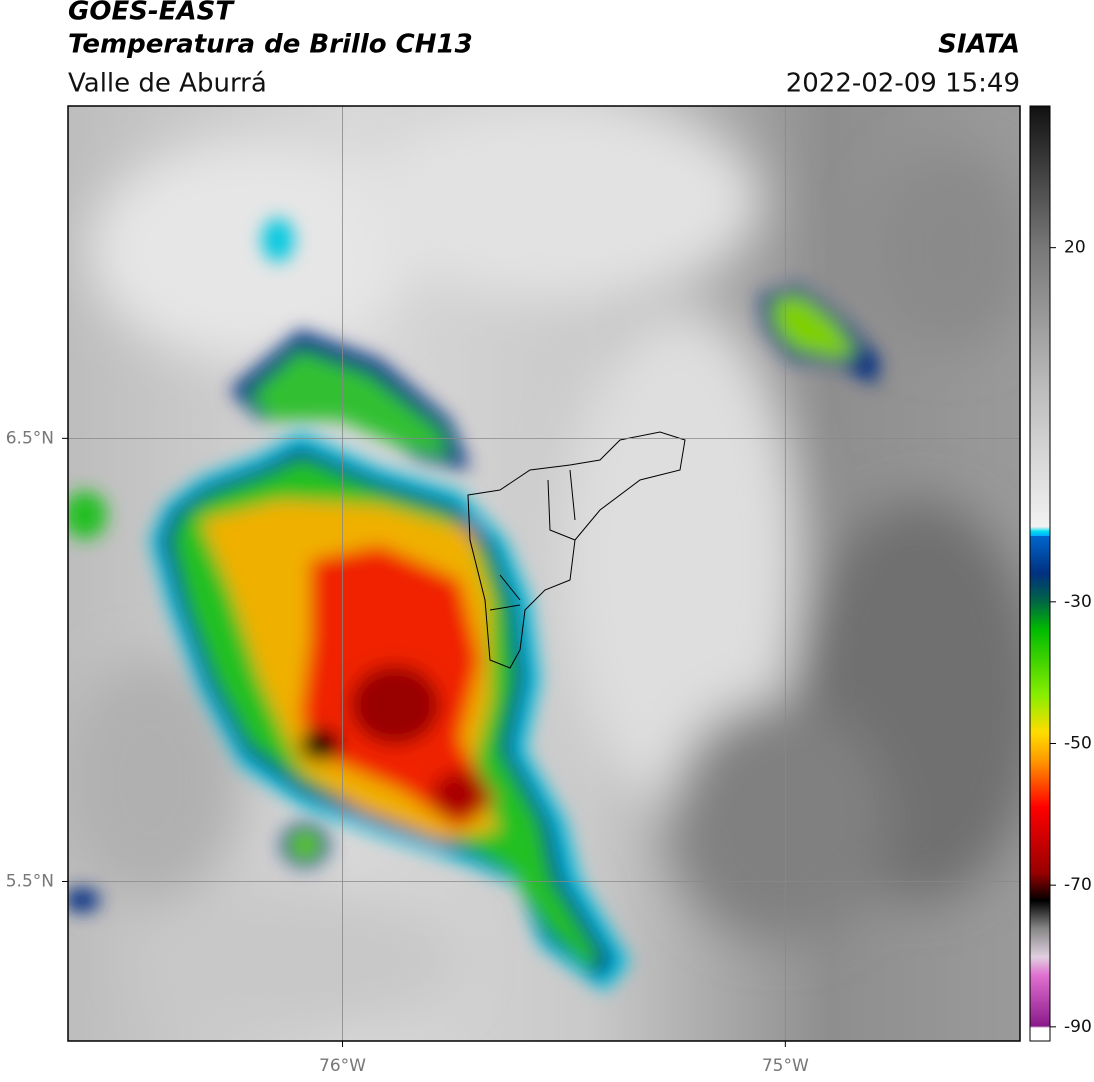 The image size is (1094, 1082). I want to click on source: SIATA, so click(979, 45).